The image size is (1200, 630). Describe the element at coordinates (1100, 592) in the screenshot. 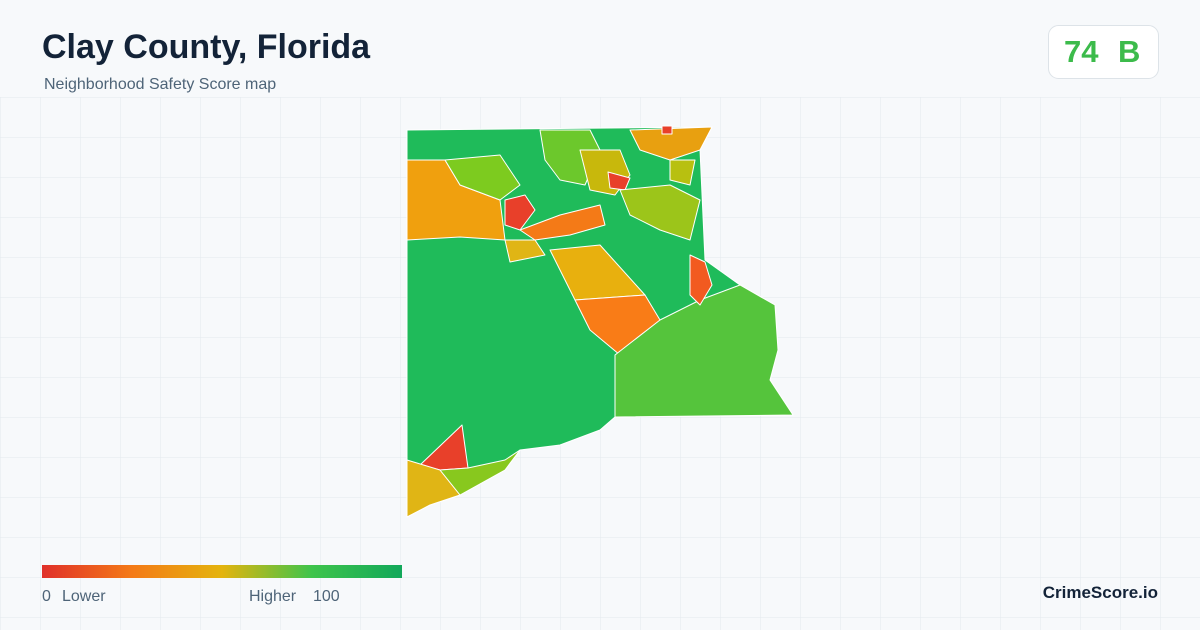

I see `brand: CrimeScore.io` at that location.